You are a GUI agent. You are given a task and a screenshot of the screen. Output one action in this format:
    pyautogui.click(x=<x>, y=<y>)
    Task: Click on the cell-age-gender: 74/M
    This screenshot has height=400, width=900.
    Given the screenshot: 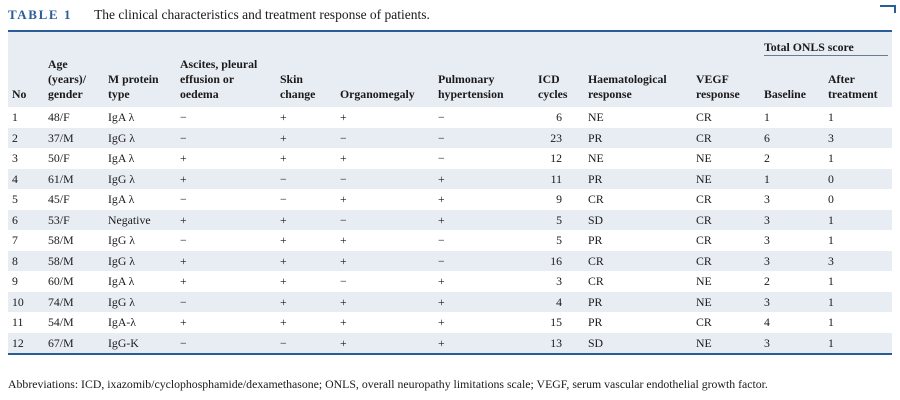 What is the action you would take?
    pyautogui.click(x=74, y=301)
    